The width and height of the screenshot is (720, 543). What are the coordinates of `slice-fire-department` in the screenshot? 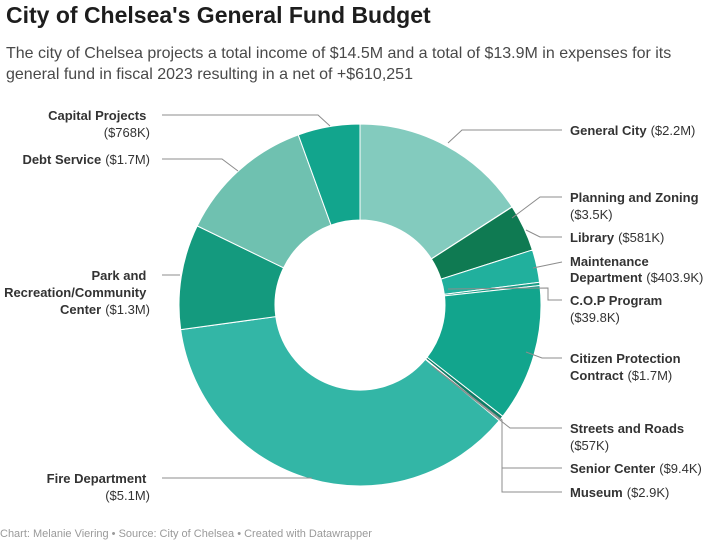 It's located at (340, 401).